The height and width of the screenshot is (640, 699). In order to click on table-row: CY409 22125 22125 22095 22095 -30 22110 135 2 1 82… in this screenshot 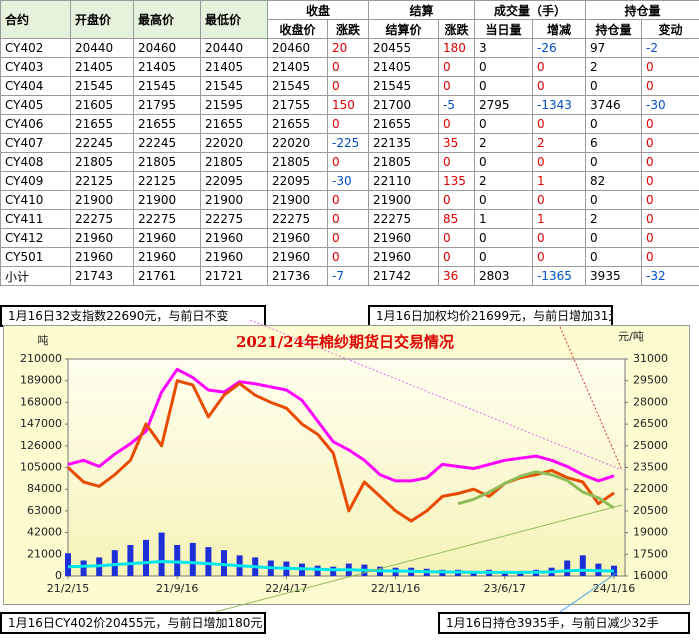, I will do `click(349, 181)`.